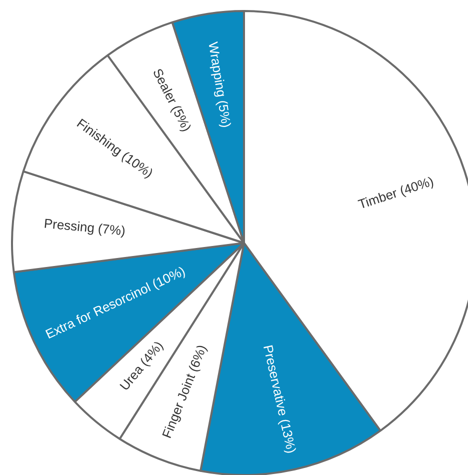  Describe the element at coordinates (84, 227) in the screenshot. I see `slice-label: Pressing (7%)` at that location.